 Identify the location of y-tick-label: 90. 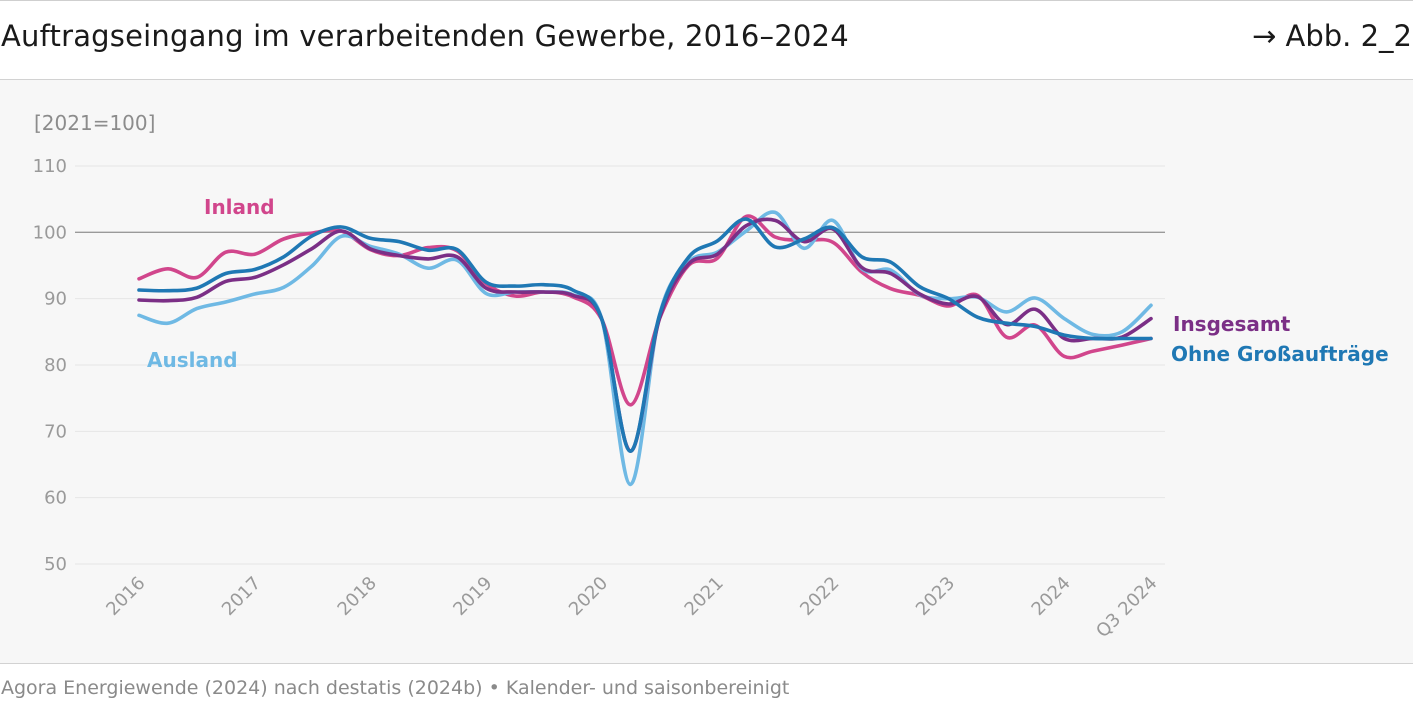
(55, 299).